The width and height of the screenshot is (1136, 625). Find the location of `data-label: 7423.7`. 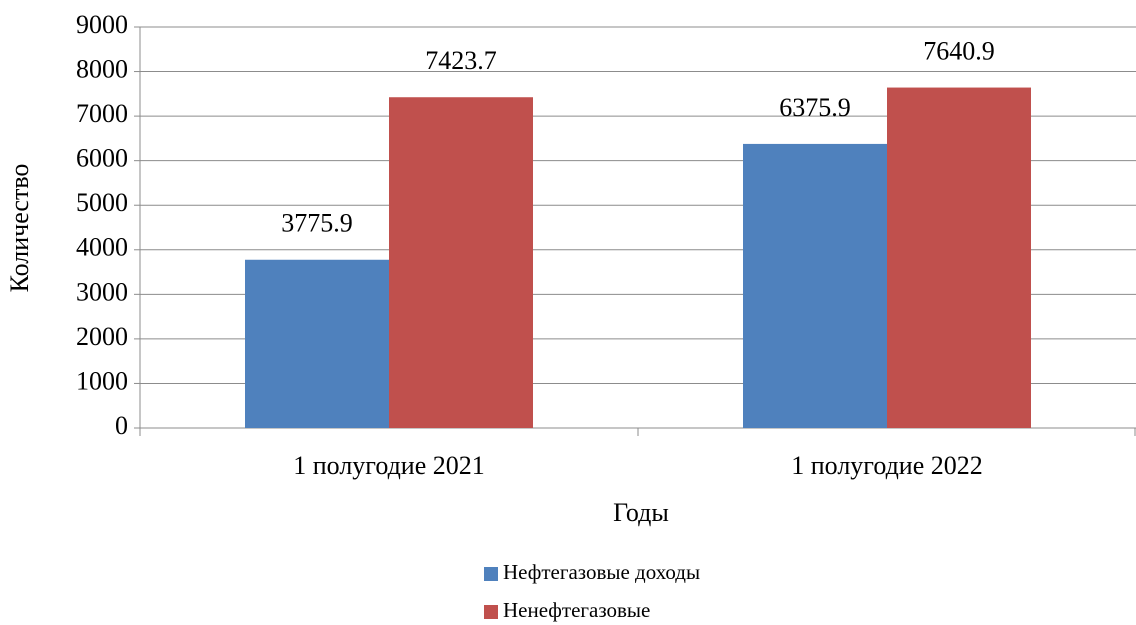

data-label: 7423.7 is located at coordinates (461, 60).